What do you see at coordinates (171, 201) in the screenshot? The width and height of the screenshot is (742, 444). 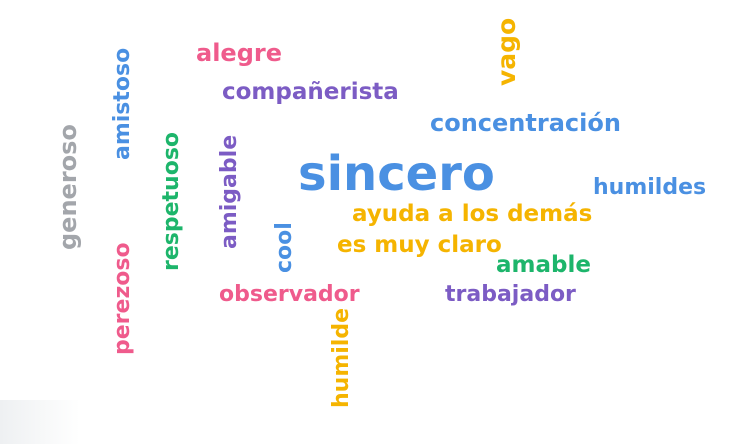 I see `word-respetuoso: respetuoso` at bounding box center [171, 201].